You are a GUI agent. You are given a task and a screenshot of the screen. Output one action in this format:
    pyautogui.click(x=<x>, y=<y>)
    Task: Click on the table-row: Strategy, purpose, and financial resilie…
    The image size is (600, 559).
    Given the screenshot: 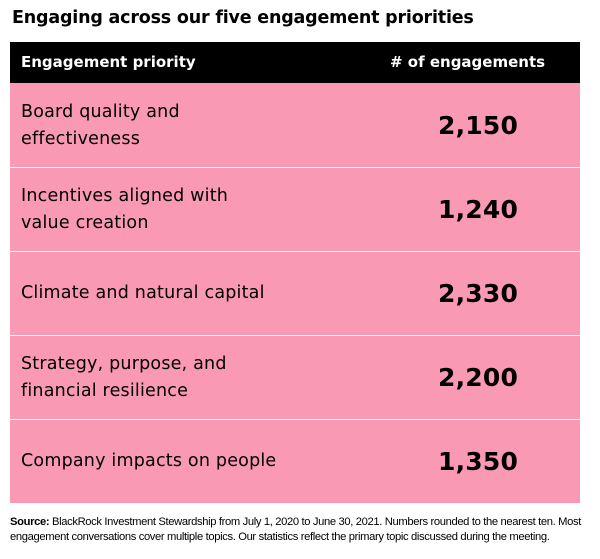 What is the action you would take?
    pyautogui.click(x=295, y=377)
    